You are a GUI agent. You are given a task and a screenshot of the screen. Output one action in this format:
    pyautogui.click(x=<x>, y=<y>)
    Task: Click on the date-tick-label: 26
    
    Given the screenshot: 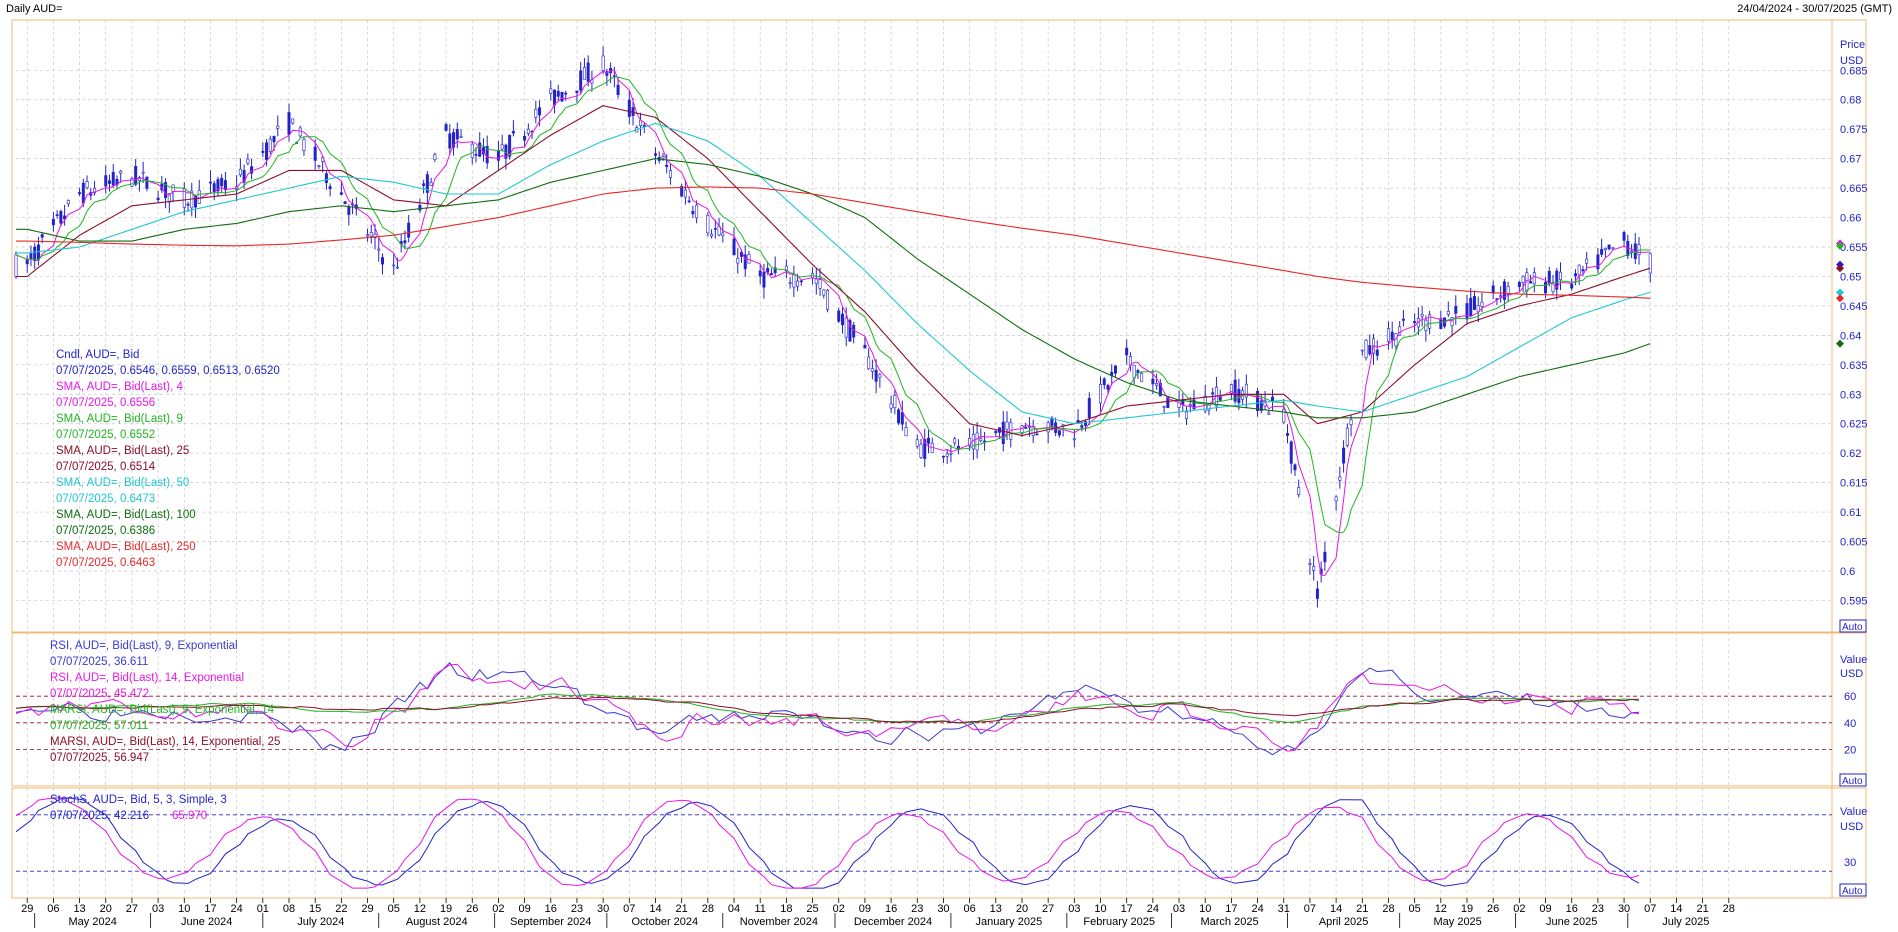 What is the action you would take?
    pyautogui.click(x=472, y=909)
    